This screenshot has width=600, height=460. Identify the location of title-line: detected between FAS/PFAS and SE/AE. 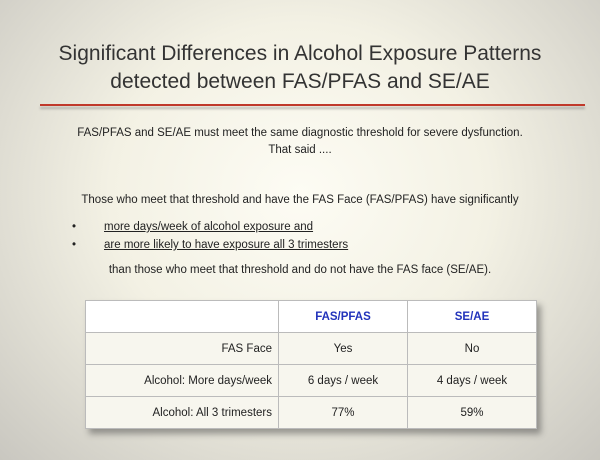
(300, 81).